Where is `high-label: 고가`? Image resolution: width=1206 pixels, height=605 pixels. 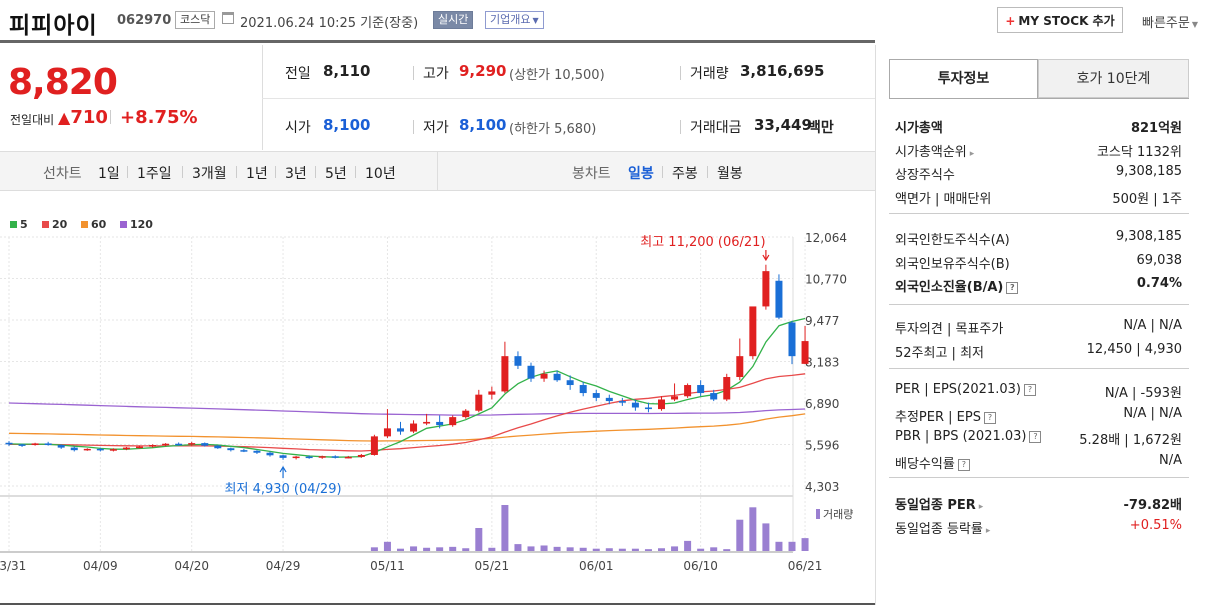
high-label: 고가 is located at coordinates (436, 74).